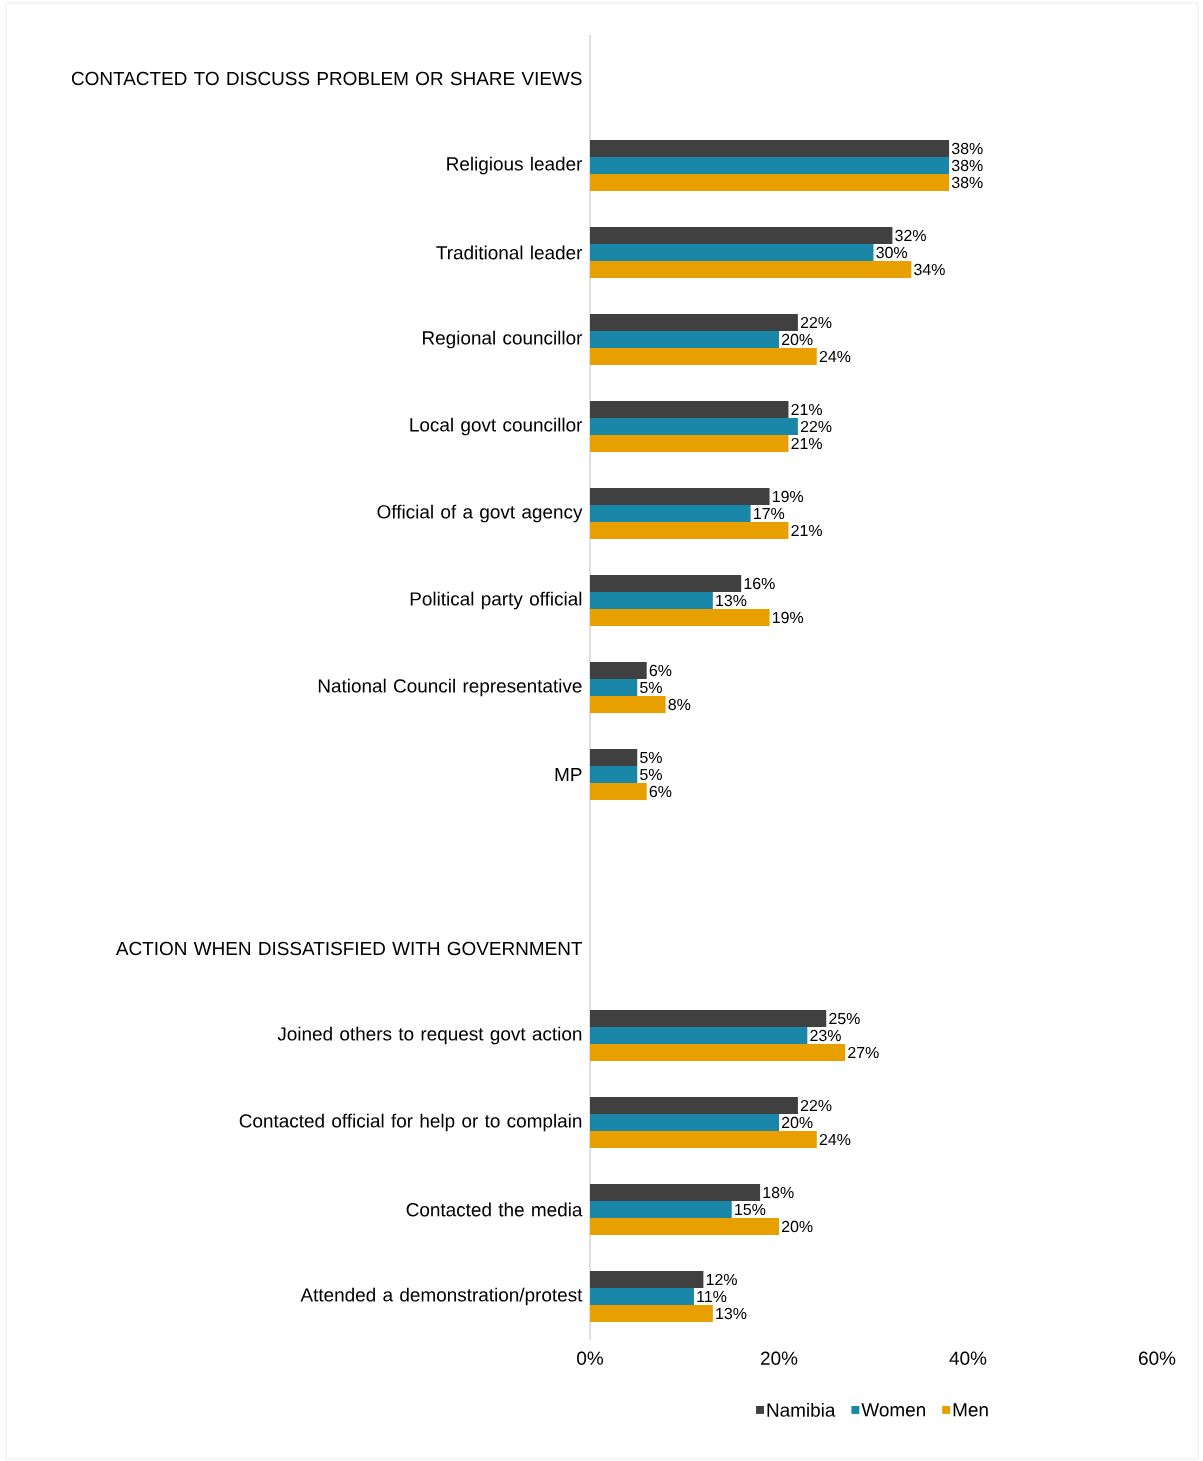  What do you see at coordinates (450, 687) in the screenshot?
I see `y-tick-label: National Council representative` at bounding box center [450, 687].